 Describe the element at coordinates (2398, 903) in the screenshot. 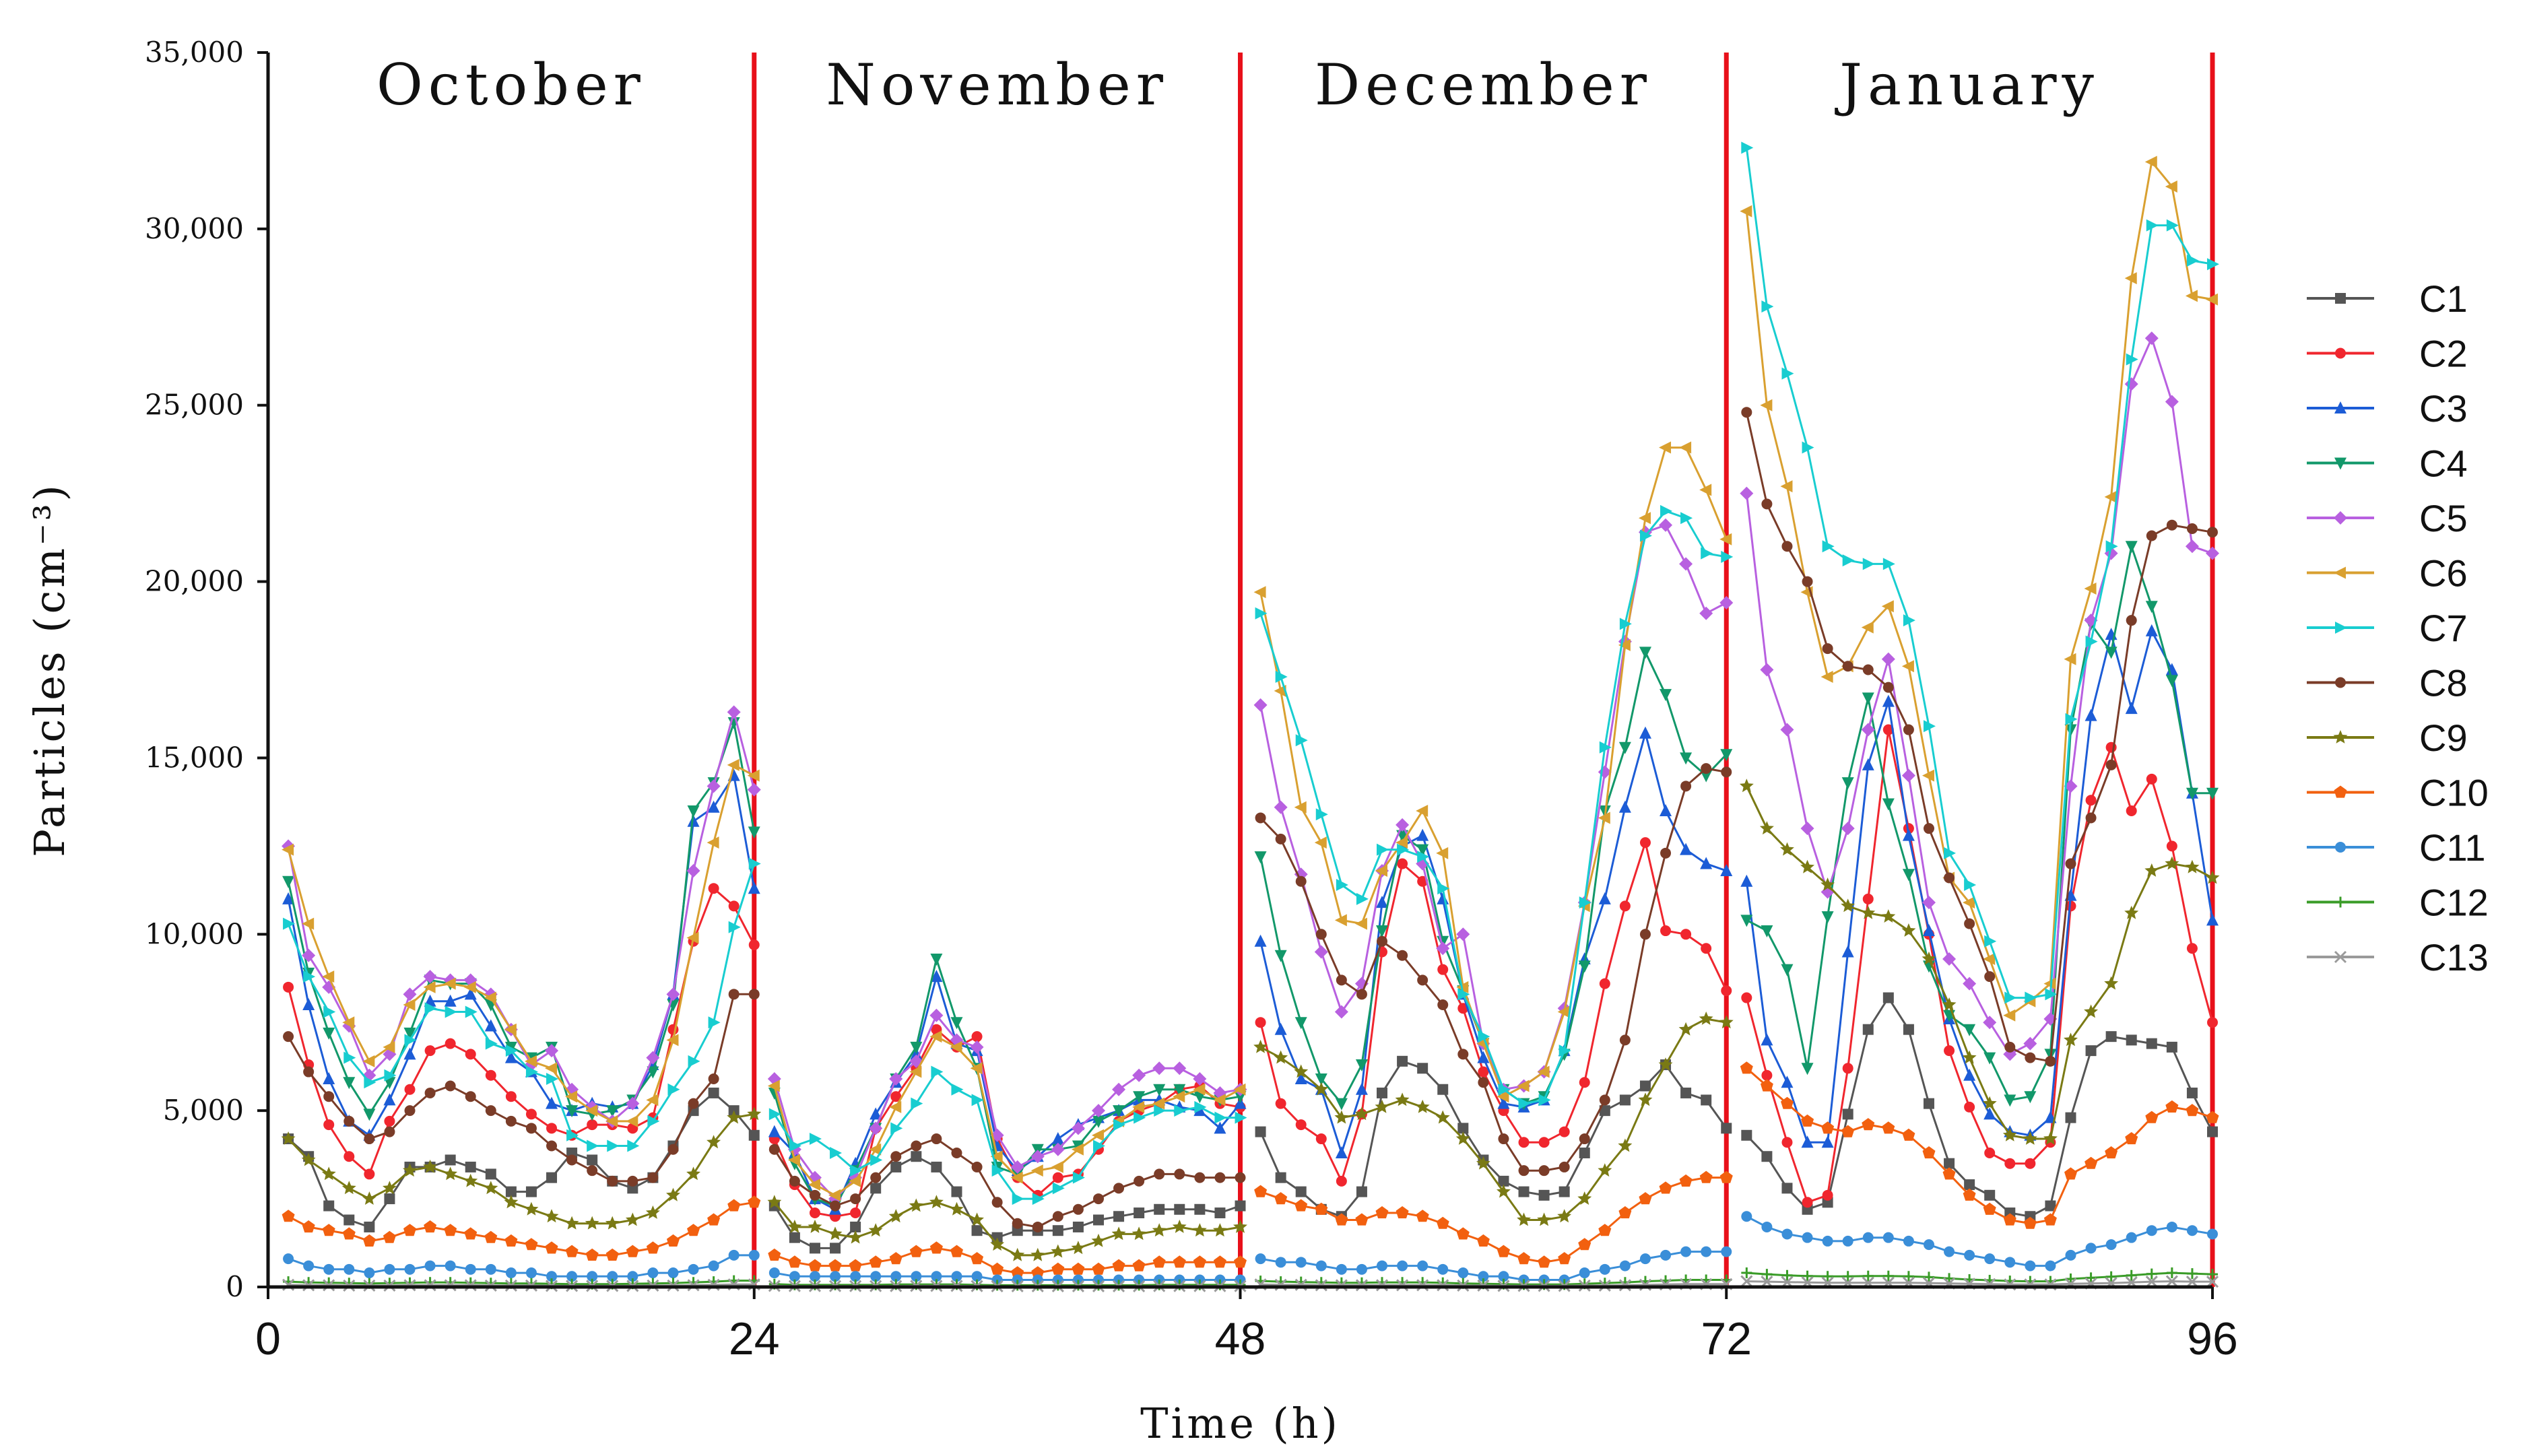

I see `legend-entry-c12: C12` at that location.